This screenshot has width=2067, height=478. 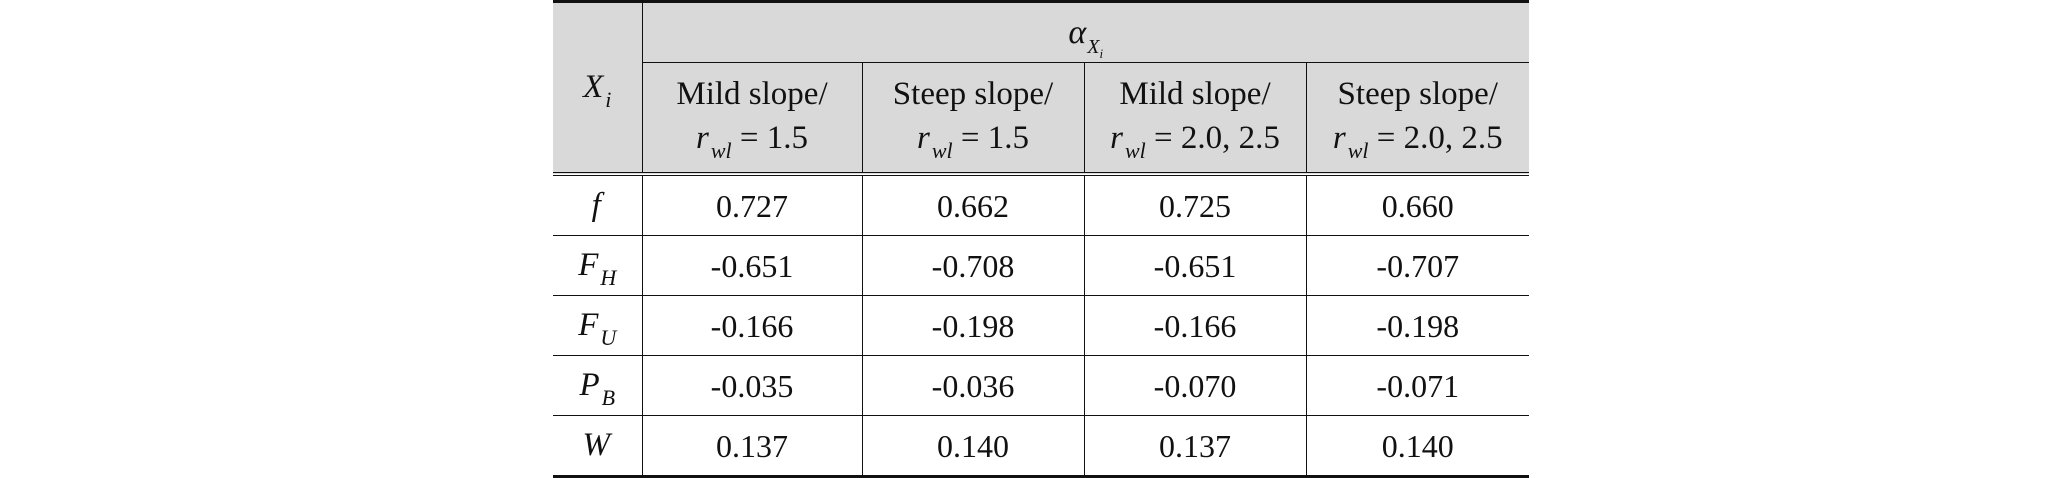 What do you see at coordinates (608, 99) in the screenshot?
I see `row-variable-subscript: i` at bounding box center [608, 99].